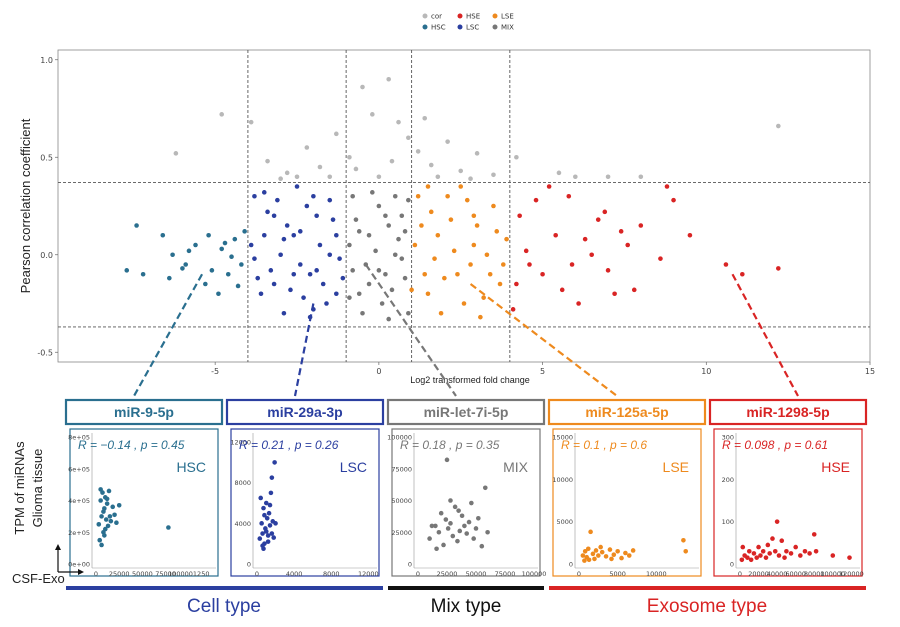  What do you see at coordinates (740, 574) in the screenshot?
I see `subplot-x-tick-label: 0` at bounding box center [740, 574].